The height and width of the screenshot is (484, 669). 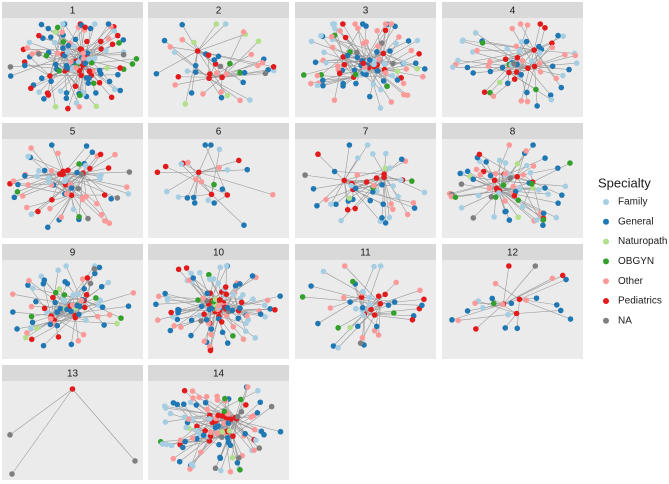 I want to click on panel-label: 7, so click(x=366, y=132).